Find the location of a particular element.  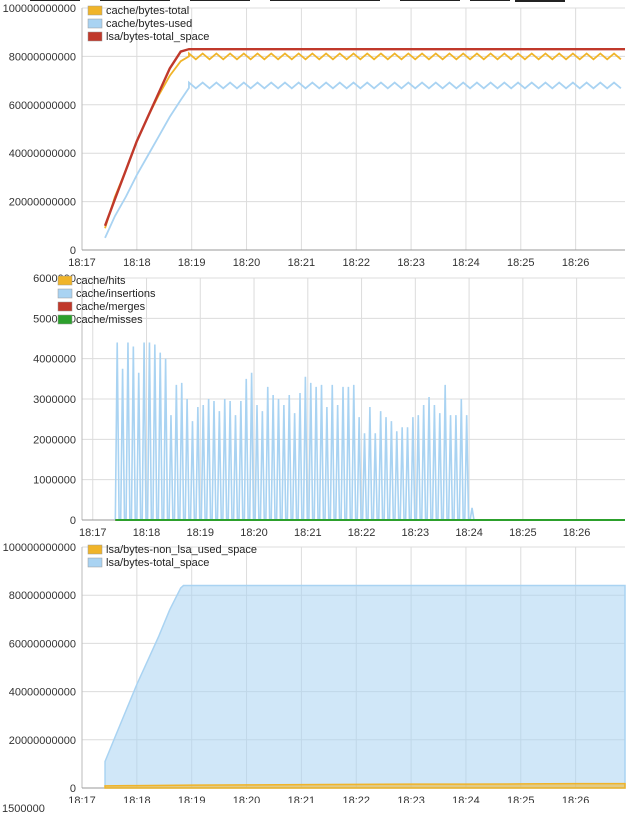

legend-label-cache-bytes-total: cache/bytes-total is located at coordinates (147, 11).